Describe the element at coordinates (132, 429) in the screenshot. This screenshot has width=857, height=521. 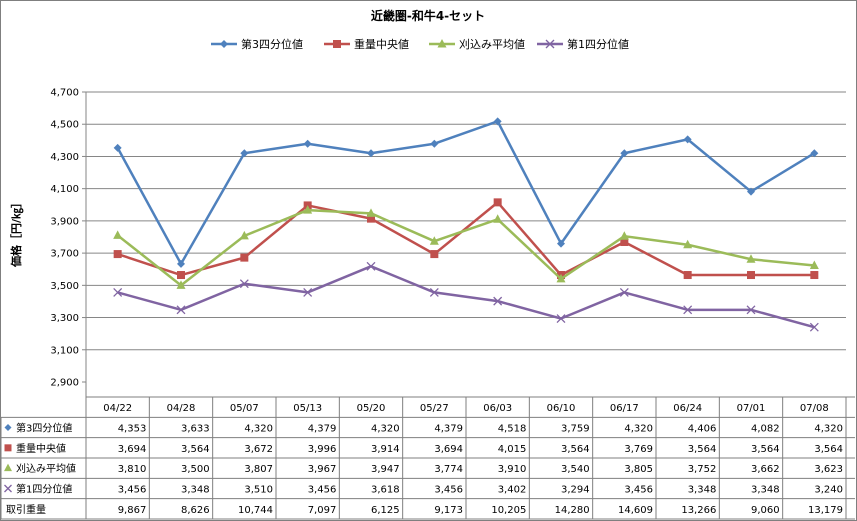
I see `table-cell: 4,353` at that location.